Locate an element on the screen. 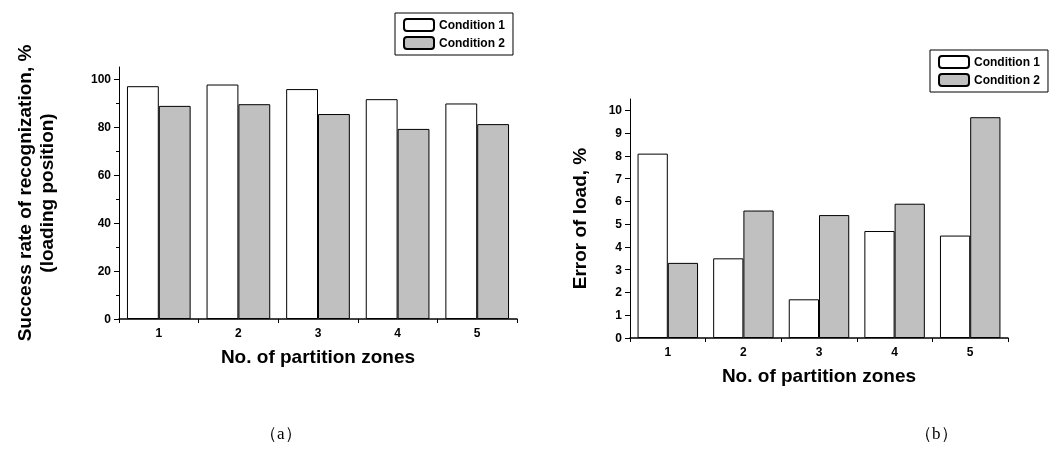  y-tick-label: 100 is located at coordinates (101, 79).